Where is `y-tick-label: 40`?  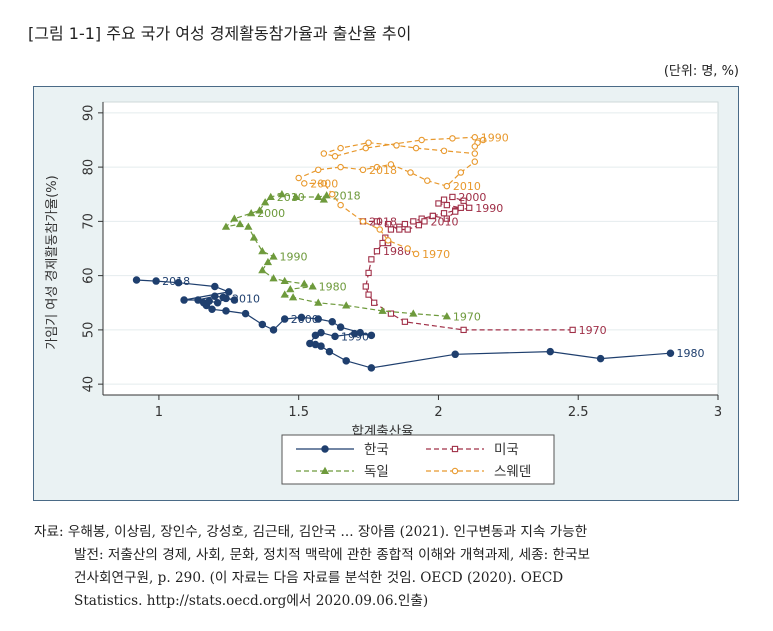 y-tick-label: 40 is located at coordinates (89, 384).